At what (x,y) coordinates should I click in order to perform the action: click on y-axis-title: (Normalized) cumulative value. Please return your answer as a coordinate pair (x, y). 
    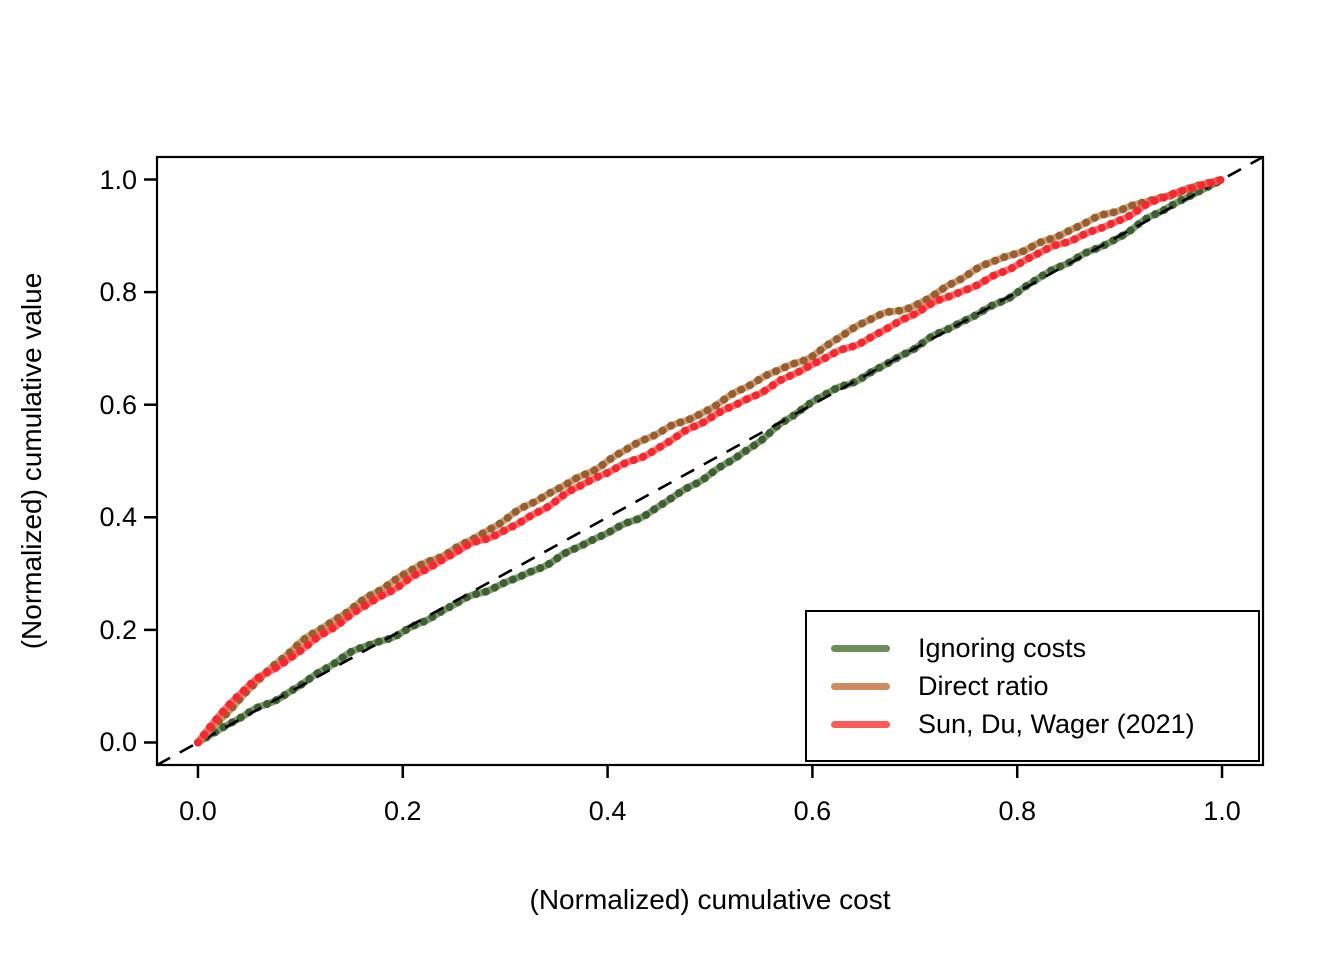
    Looking at the image, I should click on (31, 461).